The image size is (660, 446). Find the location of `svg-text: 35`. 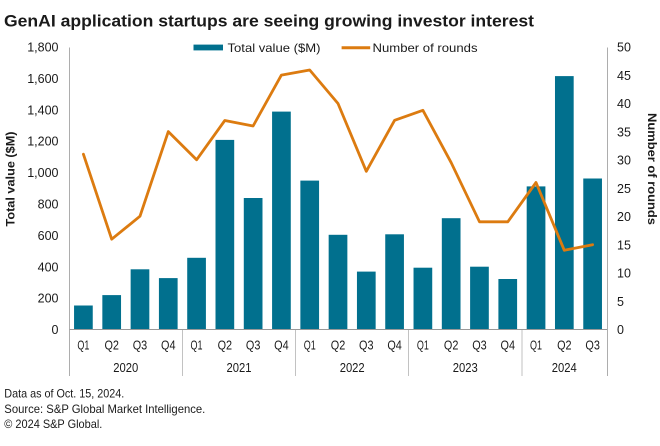

svg-text: 35 is located at coordinates (624, 132).